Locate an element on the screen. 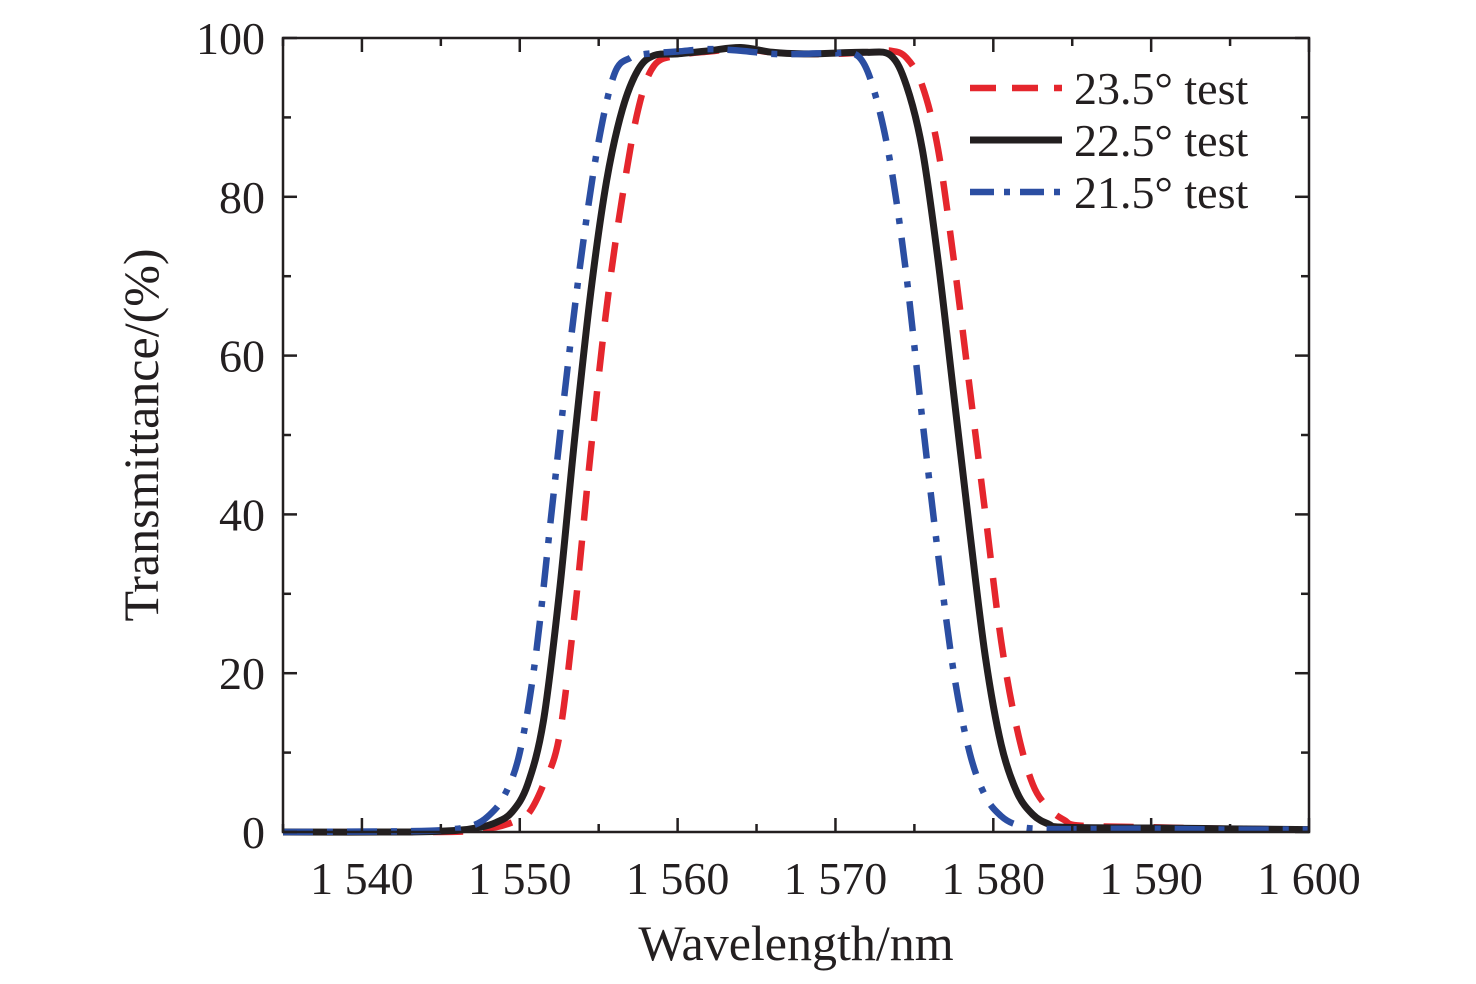 The width and height of the screenshot is (1476, 984). y-tick-label: 100 is located at coordinates (230, 38).